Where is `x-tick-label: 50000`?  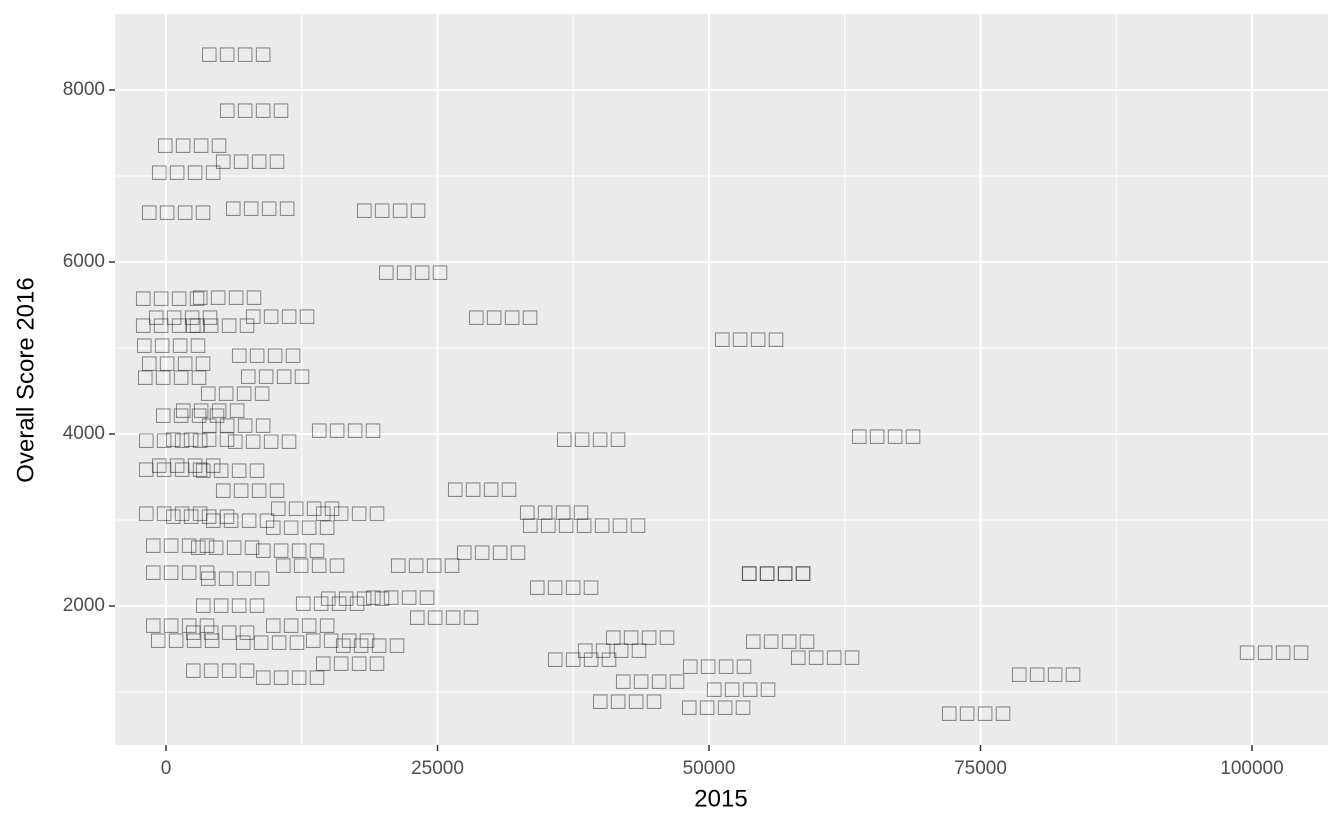 x-tick-label: 50000 is located at coordinates (709, 768).